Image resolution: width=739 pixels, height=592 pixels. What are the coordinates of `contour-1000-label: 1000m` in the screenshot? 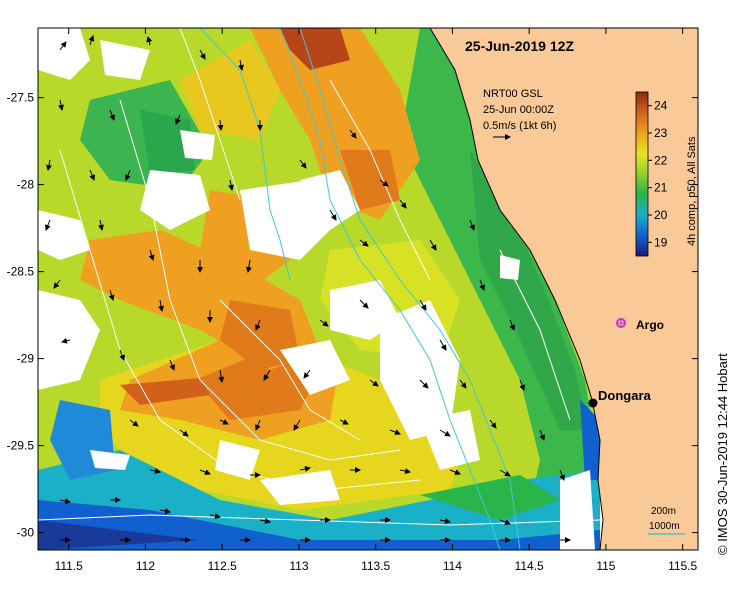 It's located at (664, 526).